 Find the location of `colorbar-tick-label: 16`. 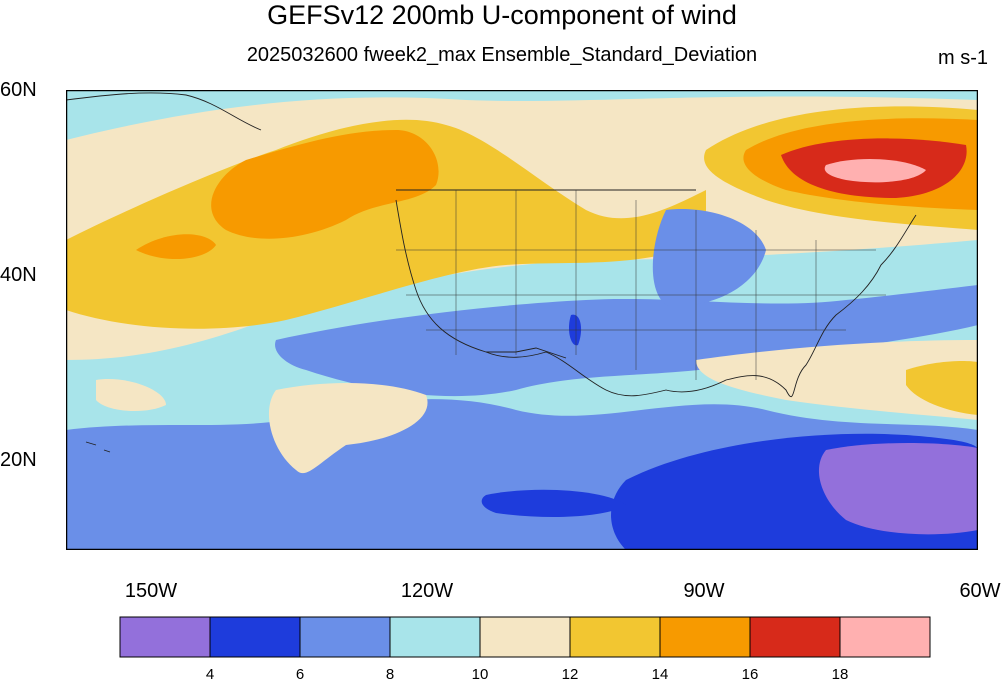

colorbar-tick-label: 16 is located at coordinates (750, 674).